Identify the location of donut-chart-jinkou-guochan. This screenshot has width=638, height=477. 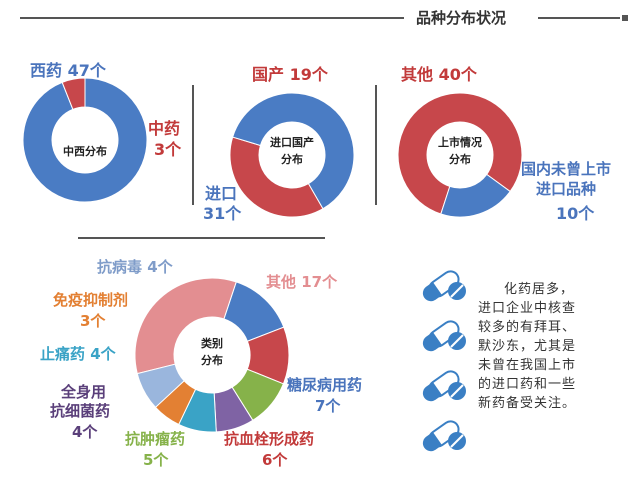
(292, 155).